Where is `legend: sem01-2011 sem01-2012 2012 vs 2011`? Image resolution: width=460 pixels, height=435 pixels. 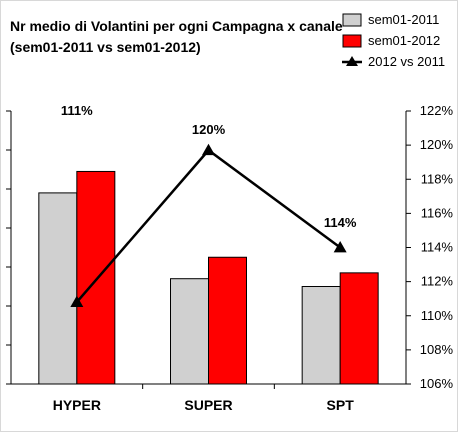
legend: sem01-2011 sem01-2012 2012 vs 2011 is located at coordinates (393, 40).